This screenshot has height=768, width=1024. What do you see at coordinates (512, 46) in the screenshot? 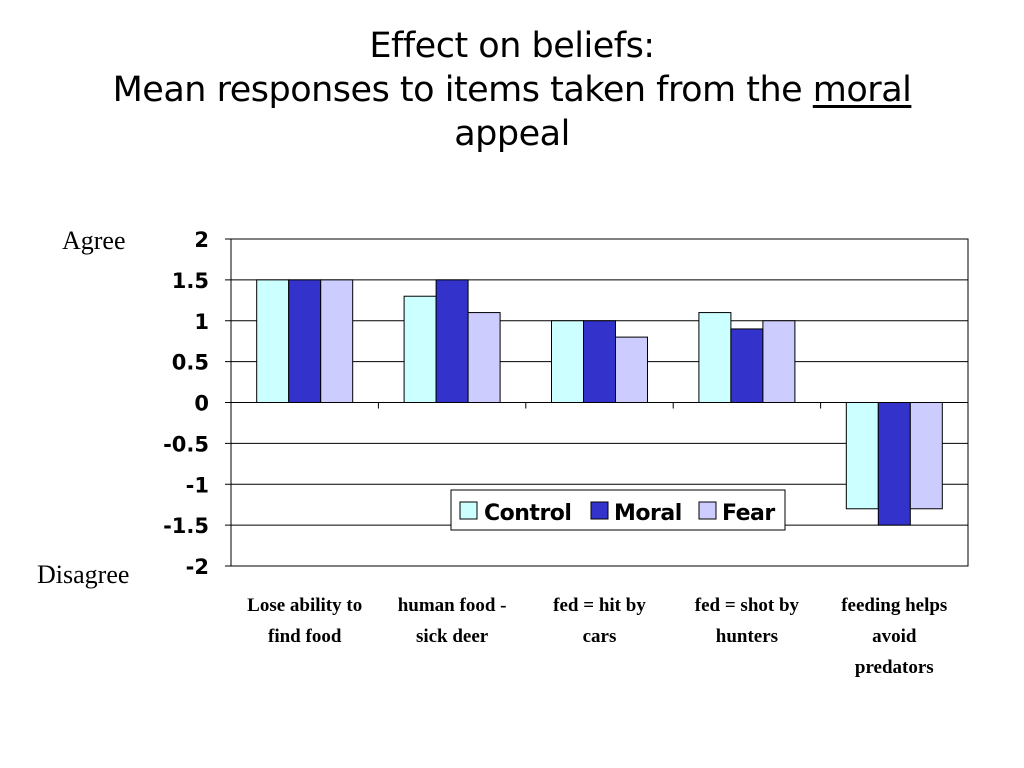
I see `title-line-1: Effect on beliefs:` at bounding box center [512, 46].